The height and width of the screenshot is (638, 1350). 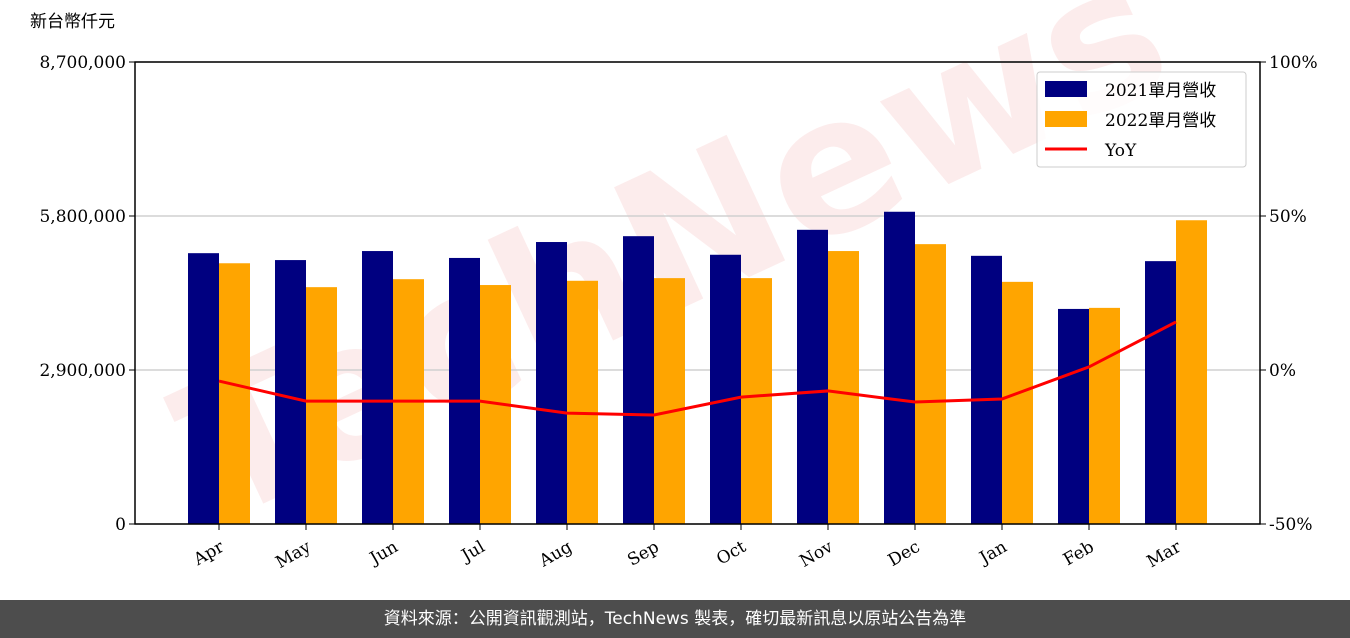 What do you see at coordinates (1282, 371) in the screenshot?
I see `y2-tick-label: 0%` at bounding box center [1282, 371].